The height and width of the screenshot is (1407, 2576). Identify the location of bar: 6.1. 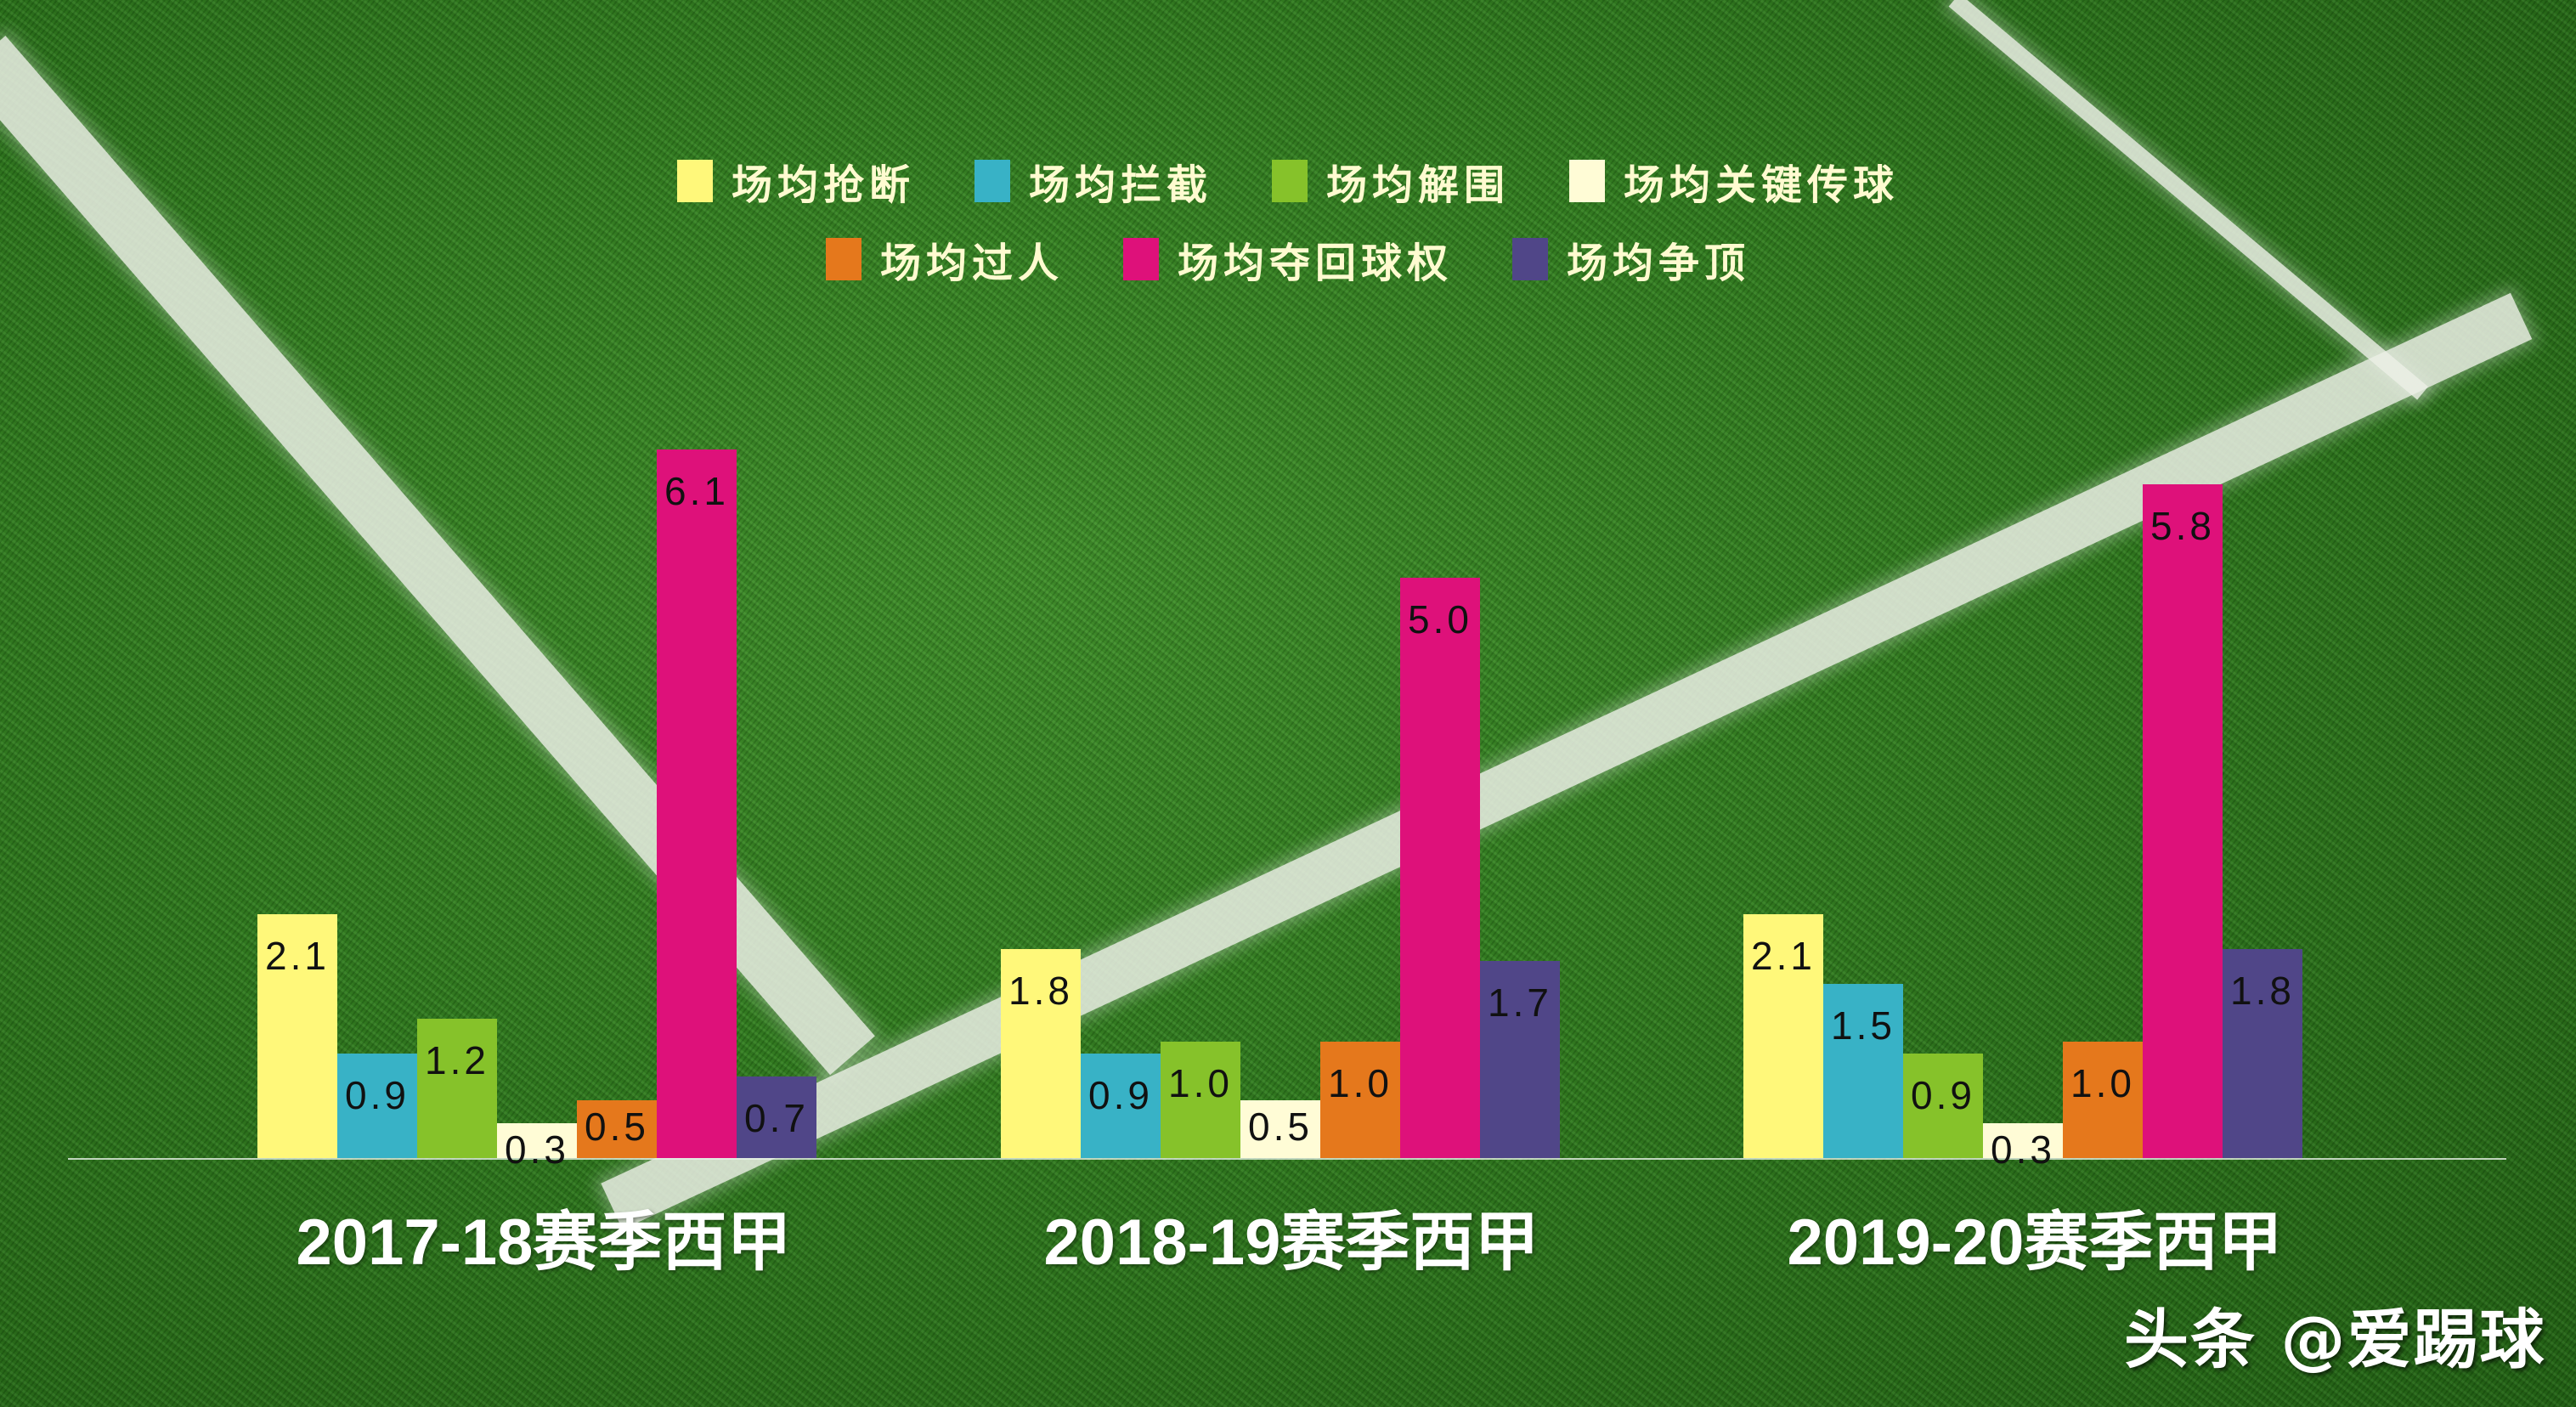
(697, 803).